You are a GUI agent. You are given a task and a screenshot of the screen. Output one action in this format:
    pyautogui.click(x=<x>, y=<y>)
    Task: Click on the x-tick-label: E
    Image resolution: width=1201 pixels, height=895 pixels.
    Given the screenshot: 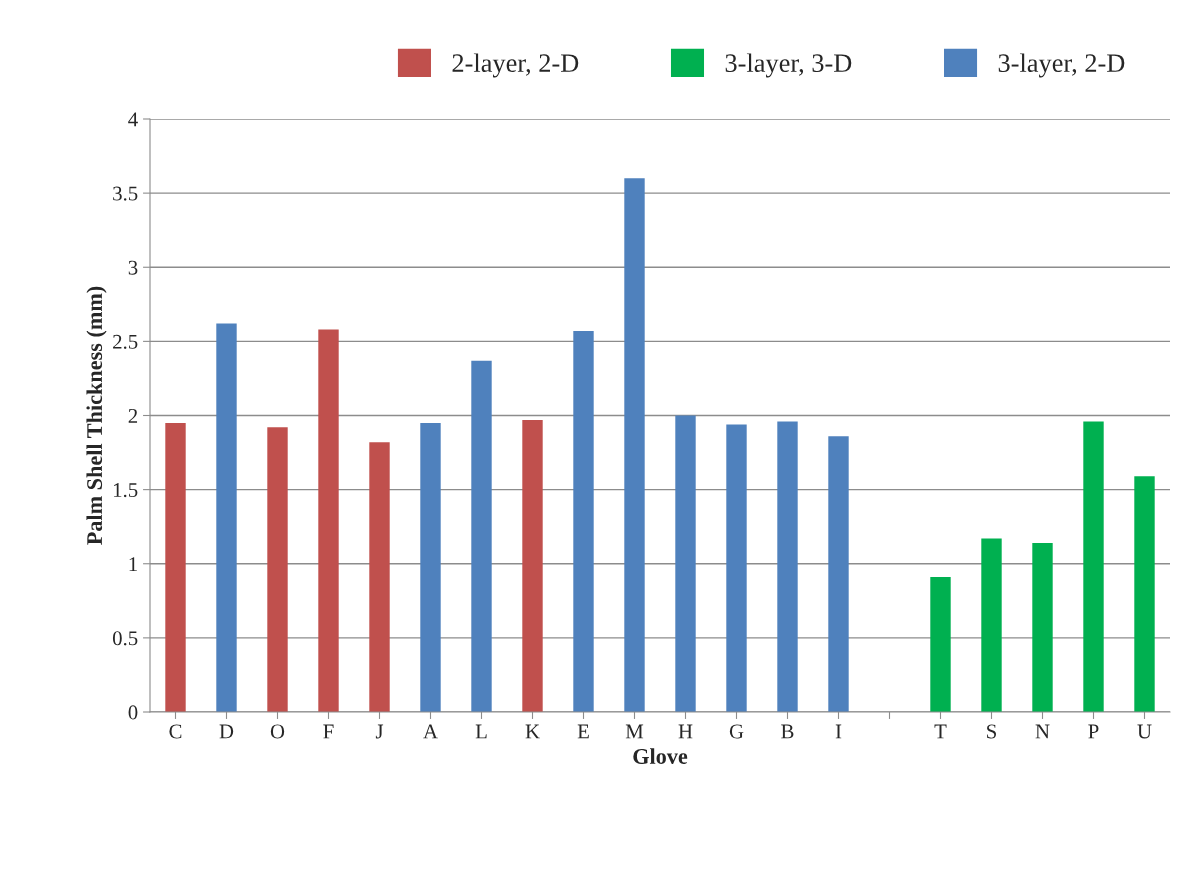 What is the action you would take?
    pyautogui.click(x=583, y=731)
    